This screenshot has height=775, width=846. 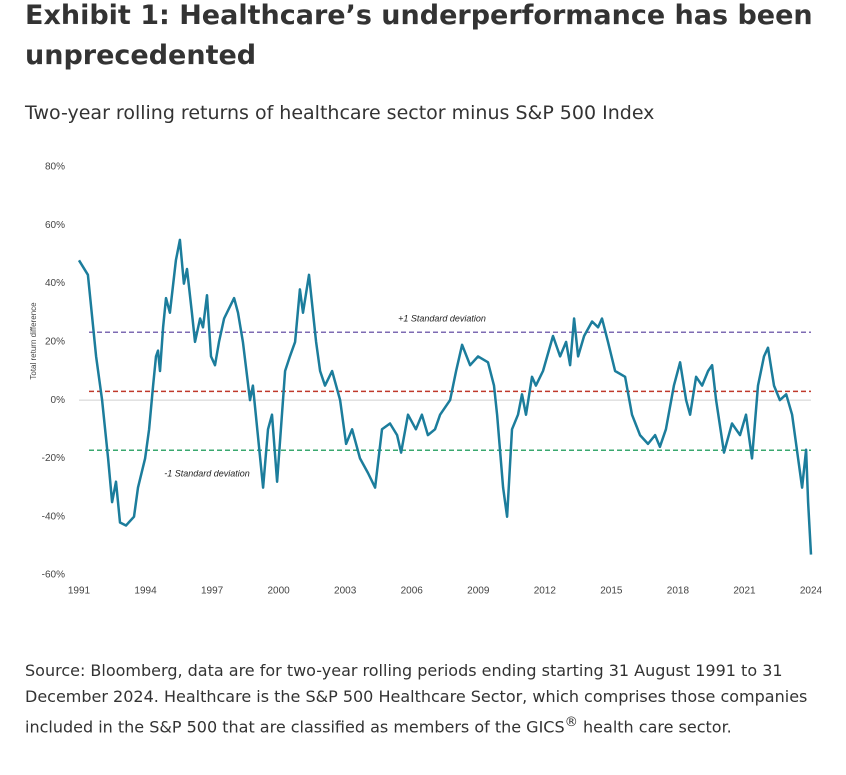 What do you see at coordinates (654, 727) in the screenshot?
I see `source-tail: health care sector.` at bounding box center [654, 727].